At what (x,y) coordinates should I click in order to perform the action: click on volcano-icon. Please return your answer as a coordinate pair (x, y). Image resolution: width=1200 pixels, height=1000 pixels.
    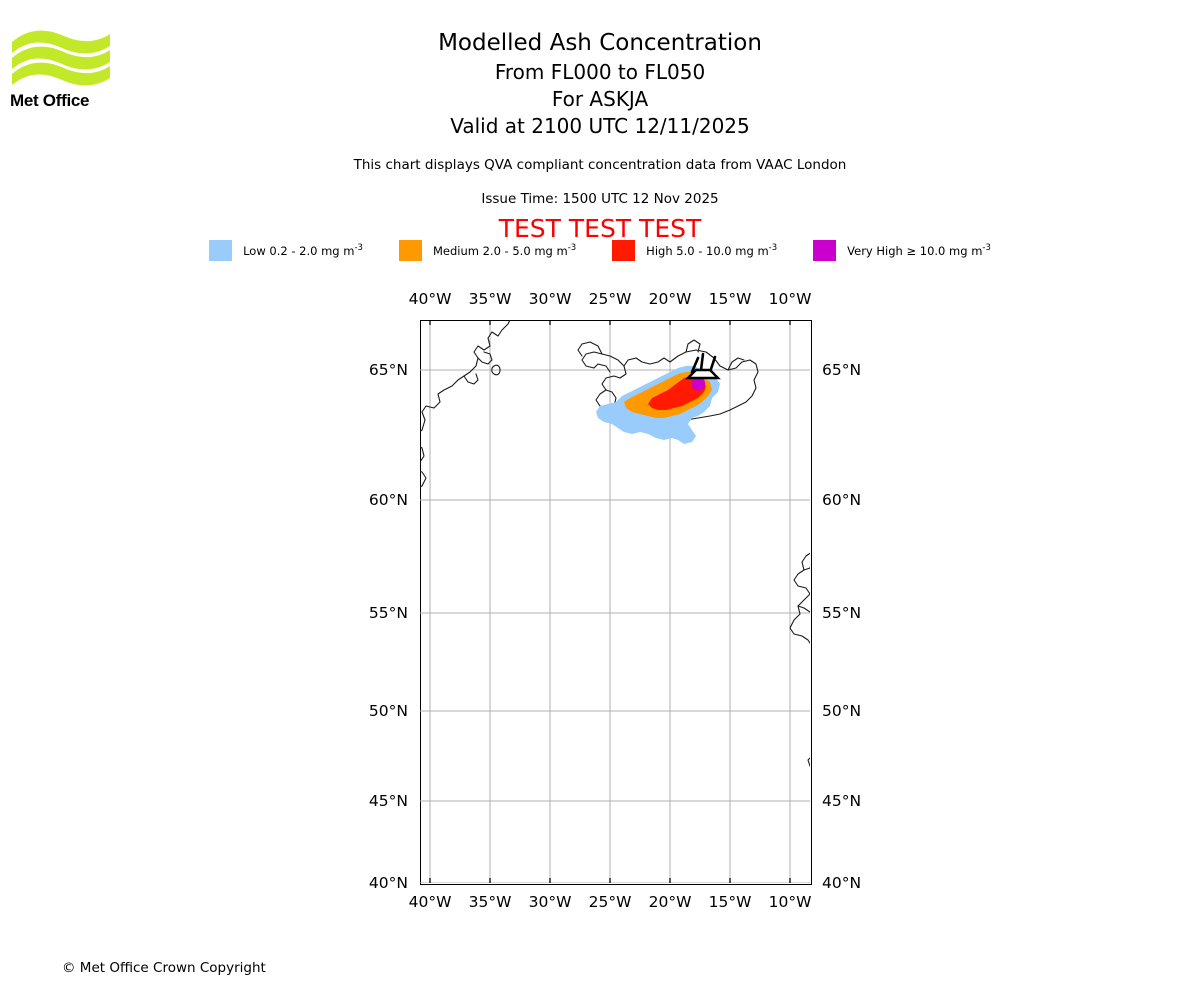
    Looking at the image, I should click on (703, 366).